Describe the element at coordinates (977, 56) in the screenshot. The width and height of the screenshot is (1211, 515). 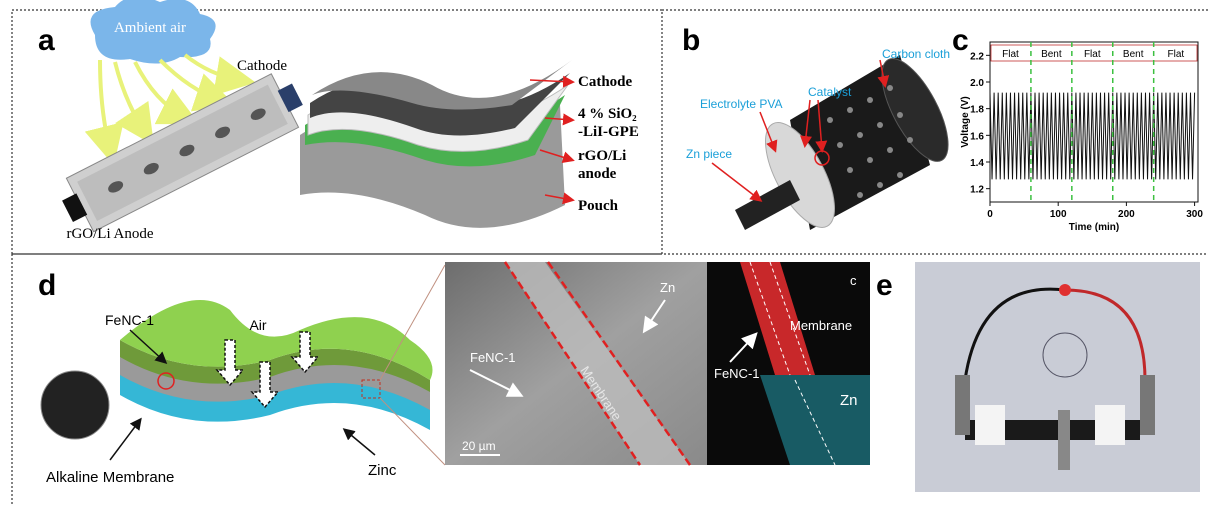
I see `y-tick-label: 2.2` at that location.